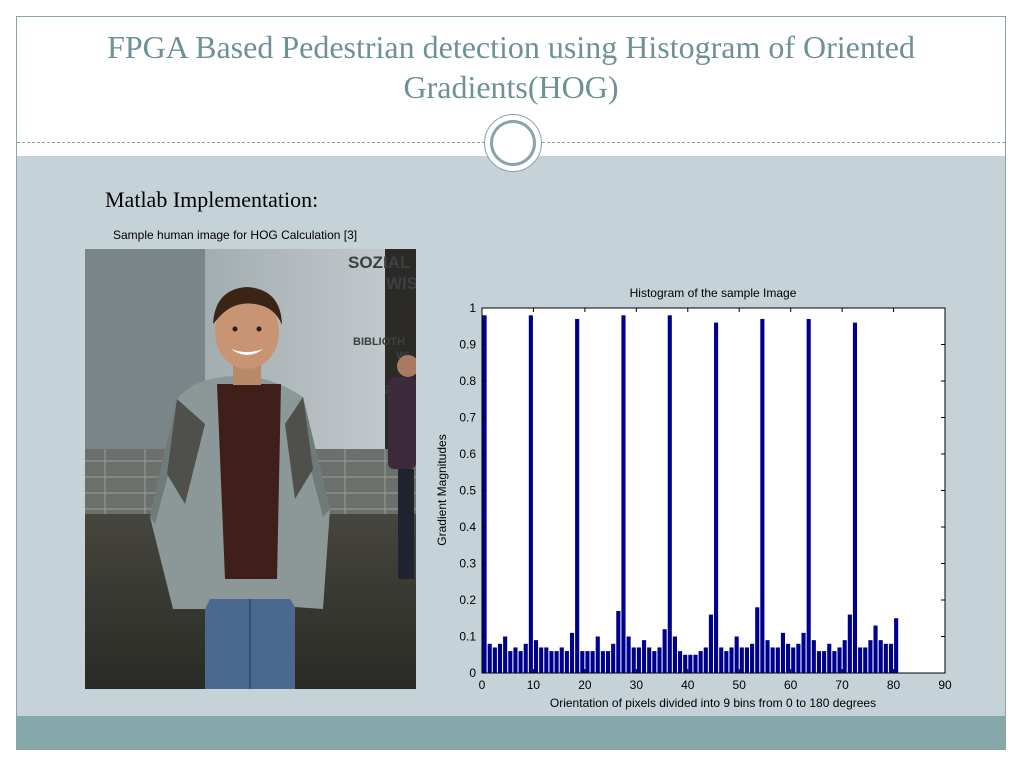 Image resolution: width=1024 pixels, height=768 pixels. Describe the element at coordinates (894, 685) in the screenshot. I see `x-tick-label: 80` at that location.